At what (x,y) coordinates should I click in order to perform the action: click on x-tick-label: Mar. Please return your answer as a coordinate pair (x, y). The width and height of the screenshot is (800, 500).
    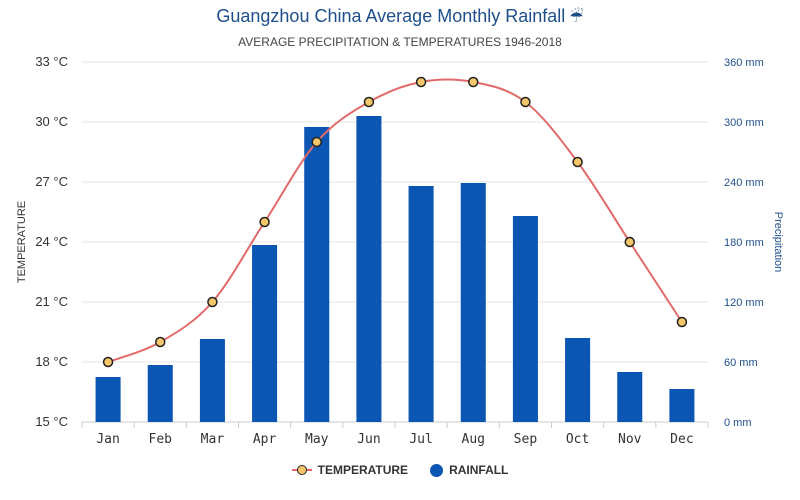
    Looking at the image, I should click on (213, 439).